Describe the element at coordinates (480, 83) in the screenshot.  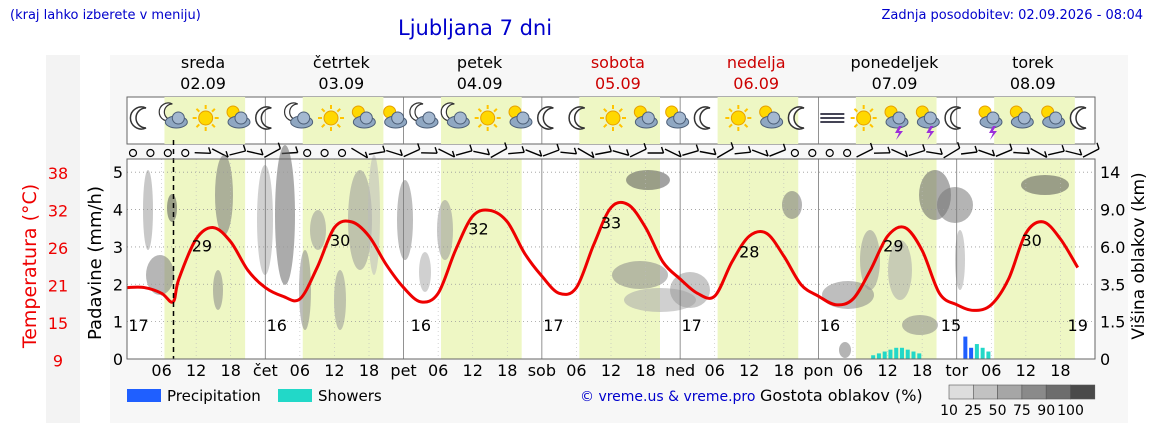
I see `day-date: 04.09` at that location.